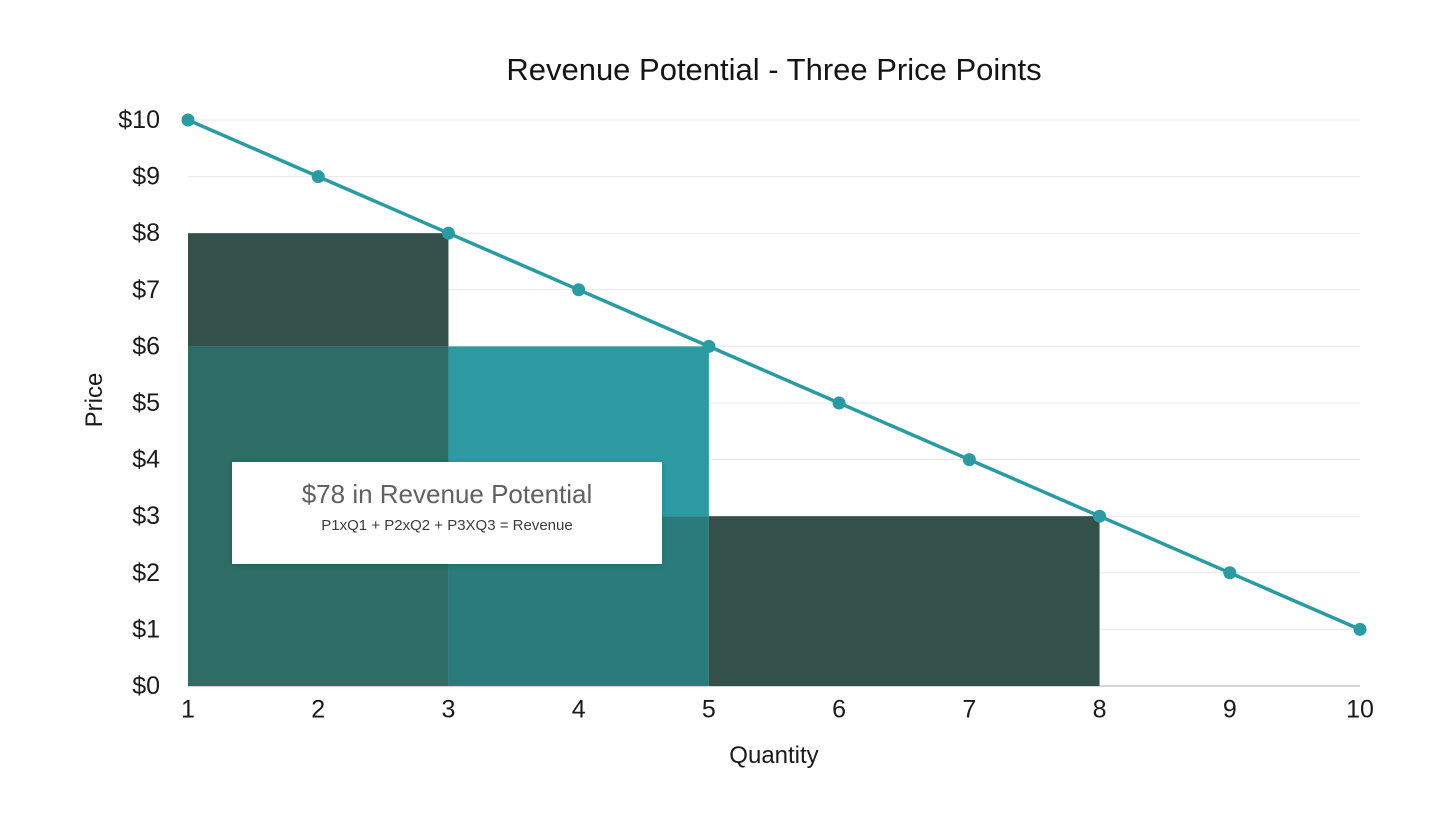 This screenshot has height=819, width=1456. I want to click on revenue-annotation-title: $78 in Revenue Potential, so click(447, 494).